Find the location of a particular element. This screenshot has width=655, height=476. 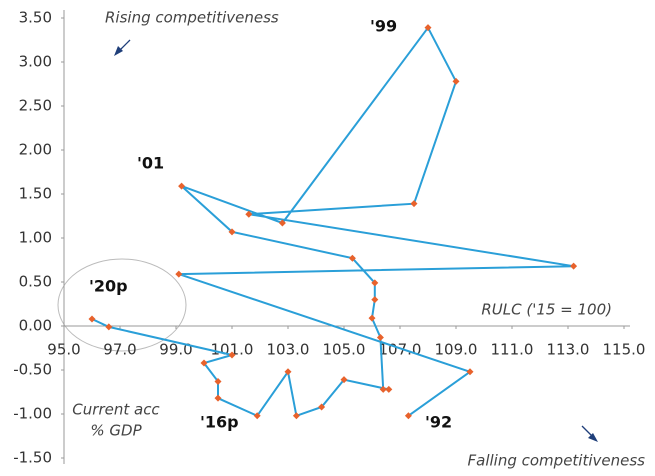

y-tick-label: -1.50 is located at coordinates (32, 458).